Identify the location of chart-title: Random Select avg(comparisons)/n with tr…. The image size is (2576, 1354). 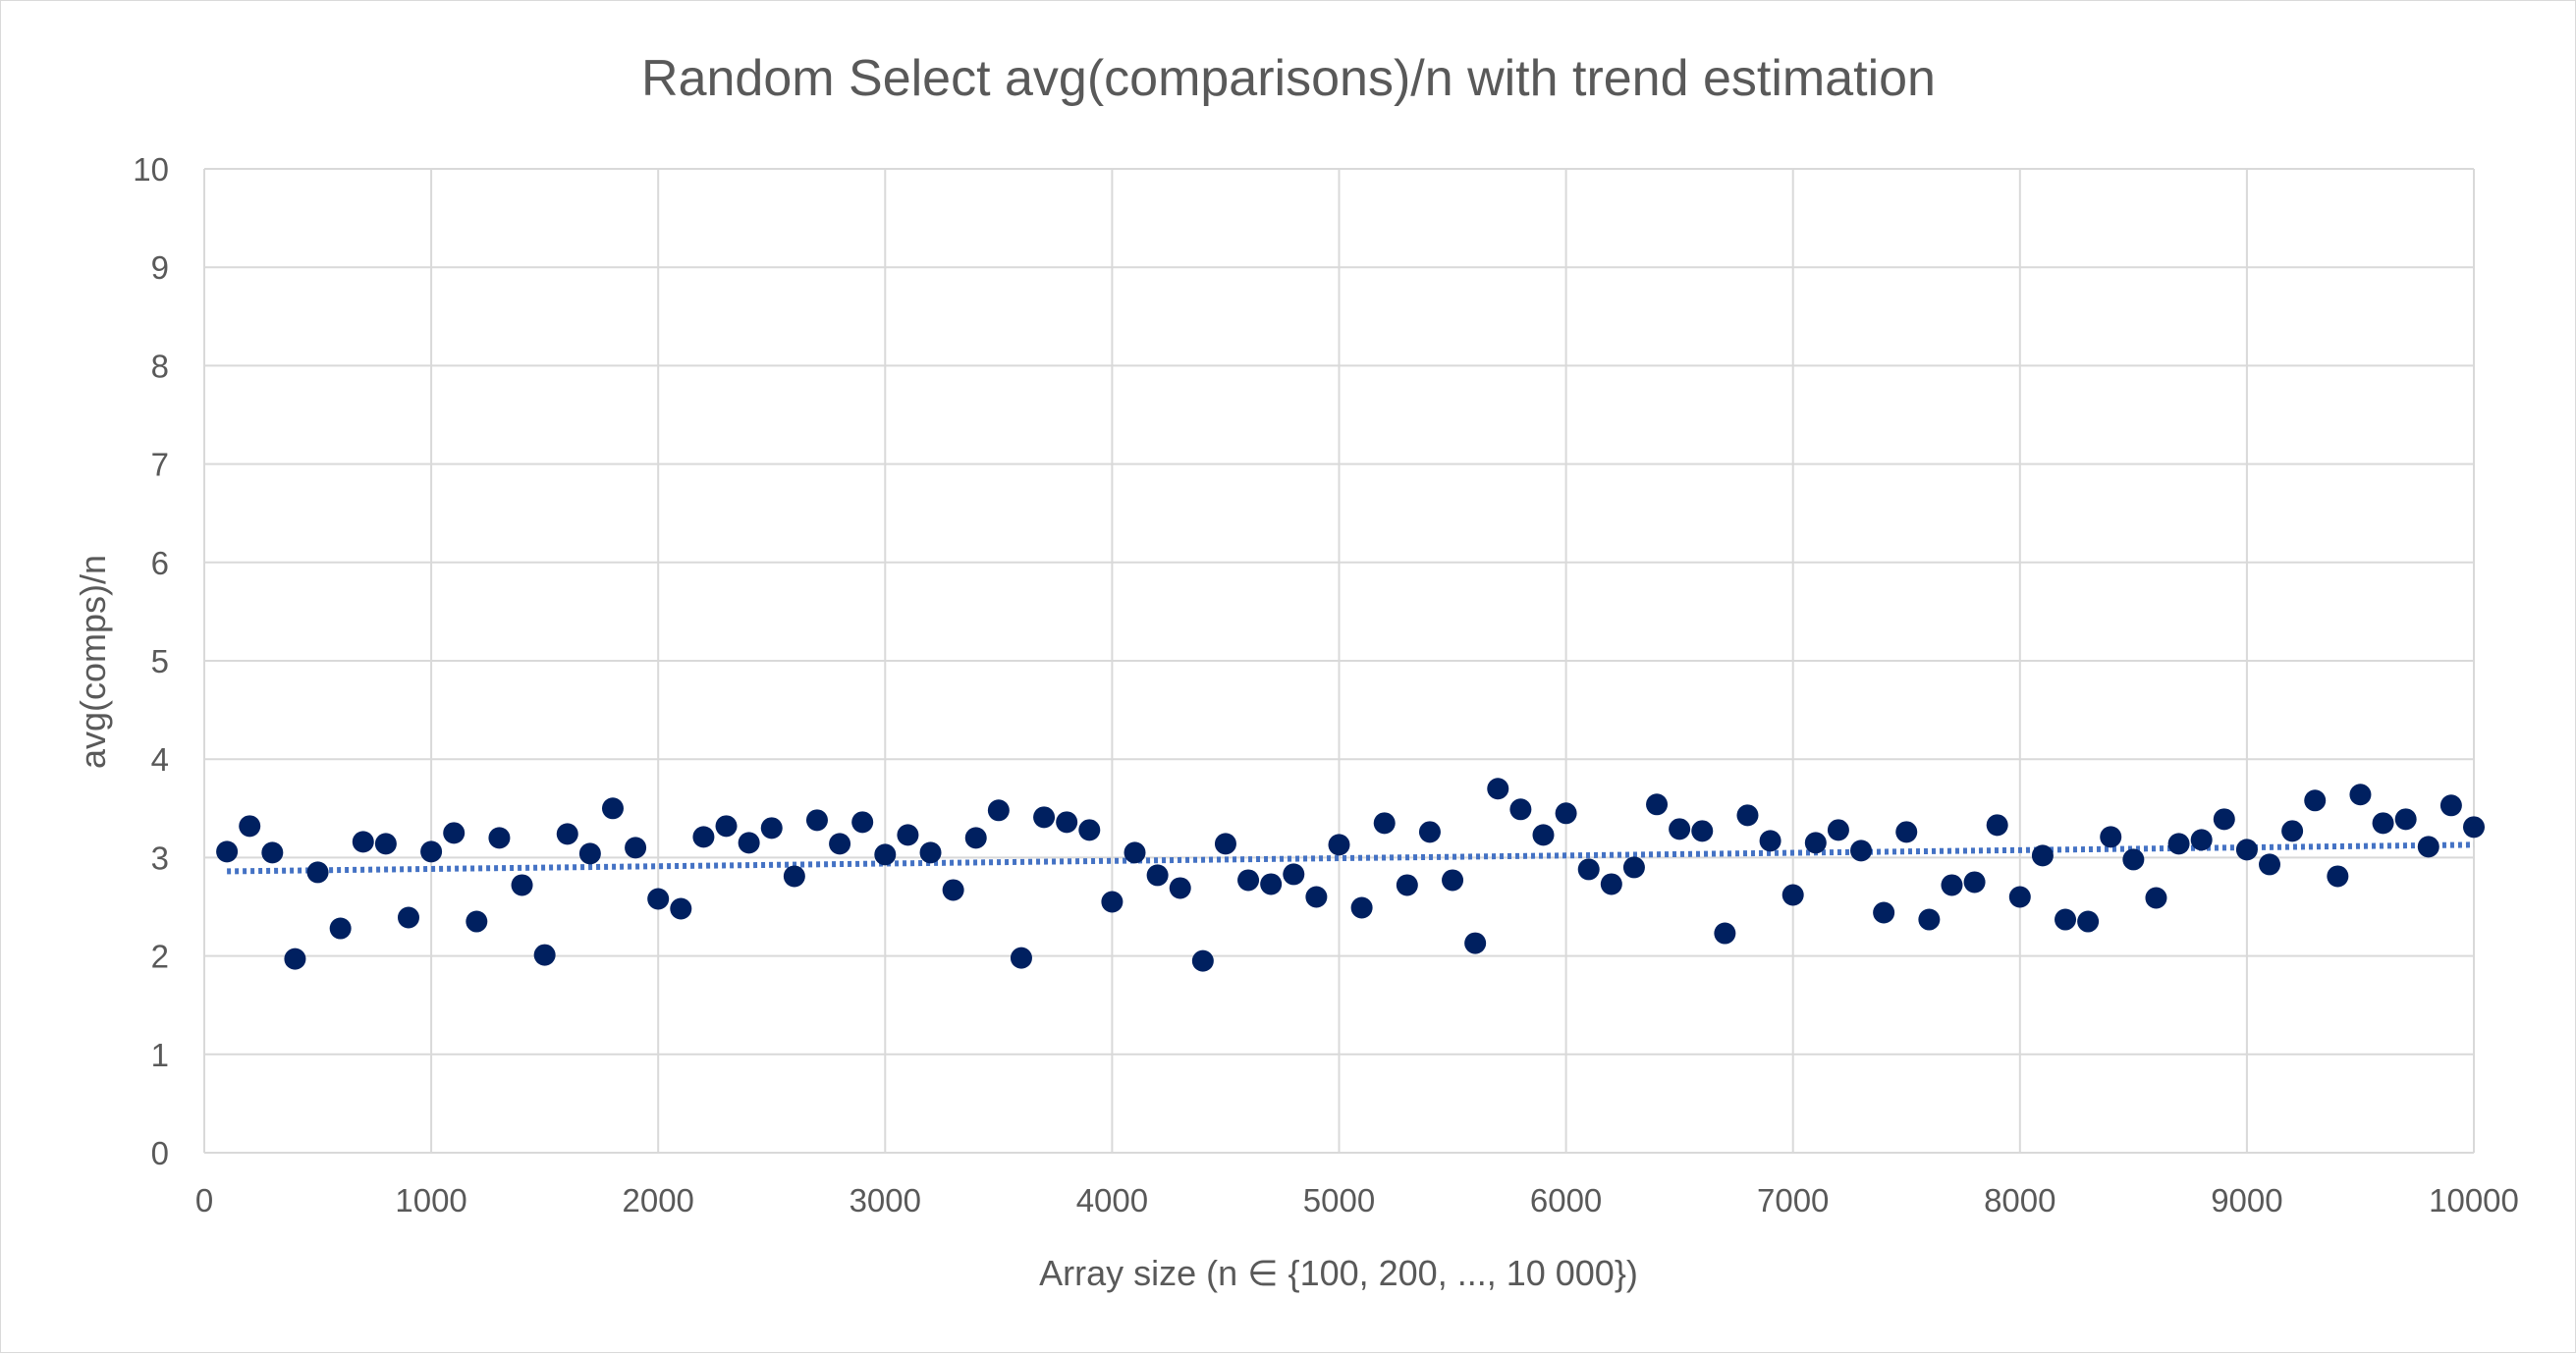
(1288, 79).